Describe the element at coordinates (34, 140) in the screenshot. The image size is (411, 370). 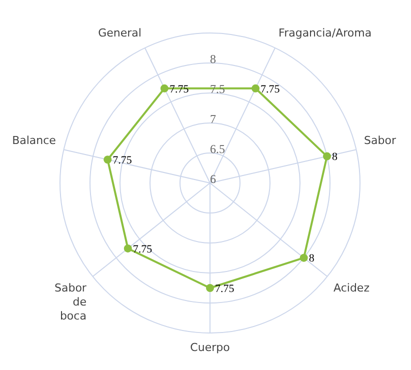
I see `spoke-label: Balance` at that location.